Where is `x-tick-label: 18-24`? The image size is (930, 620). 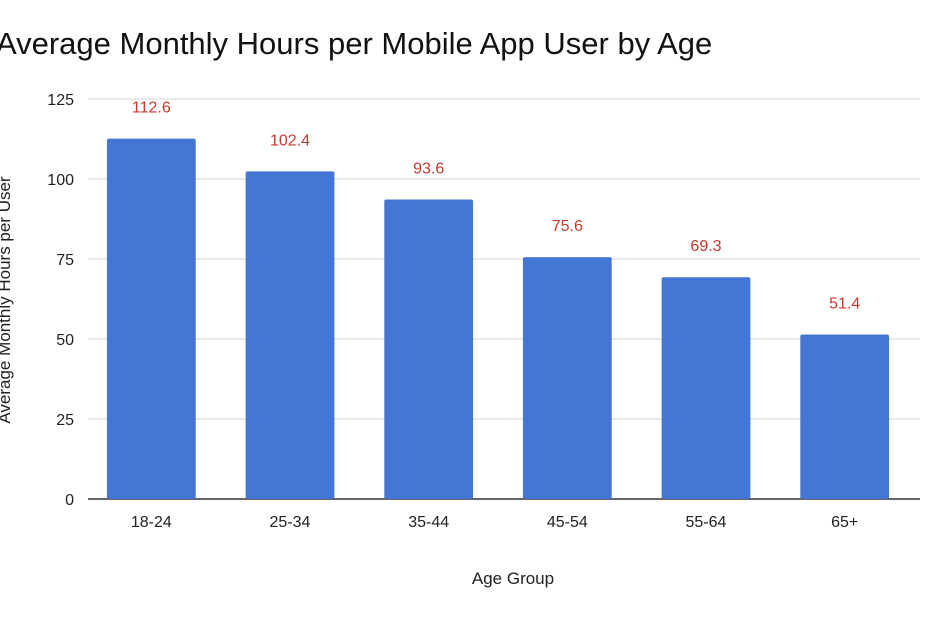
x-tick-label: 18-24 is located at coordinates (151, 522).